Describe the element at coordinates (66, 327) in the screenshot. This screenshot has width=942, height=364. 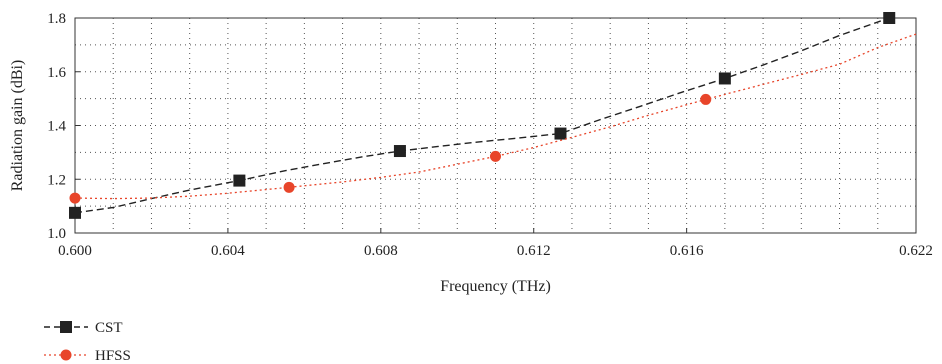
I see `legend-marker-cst` at that location.